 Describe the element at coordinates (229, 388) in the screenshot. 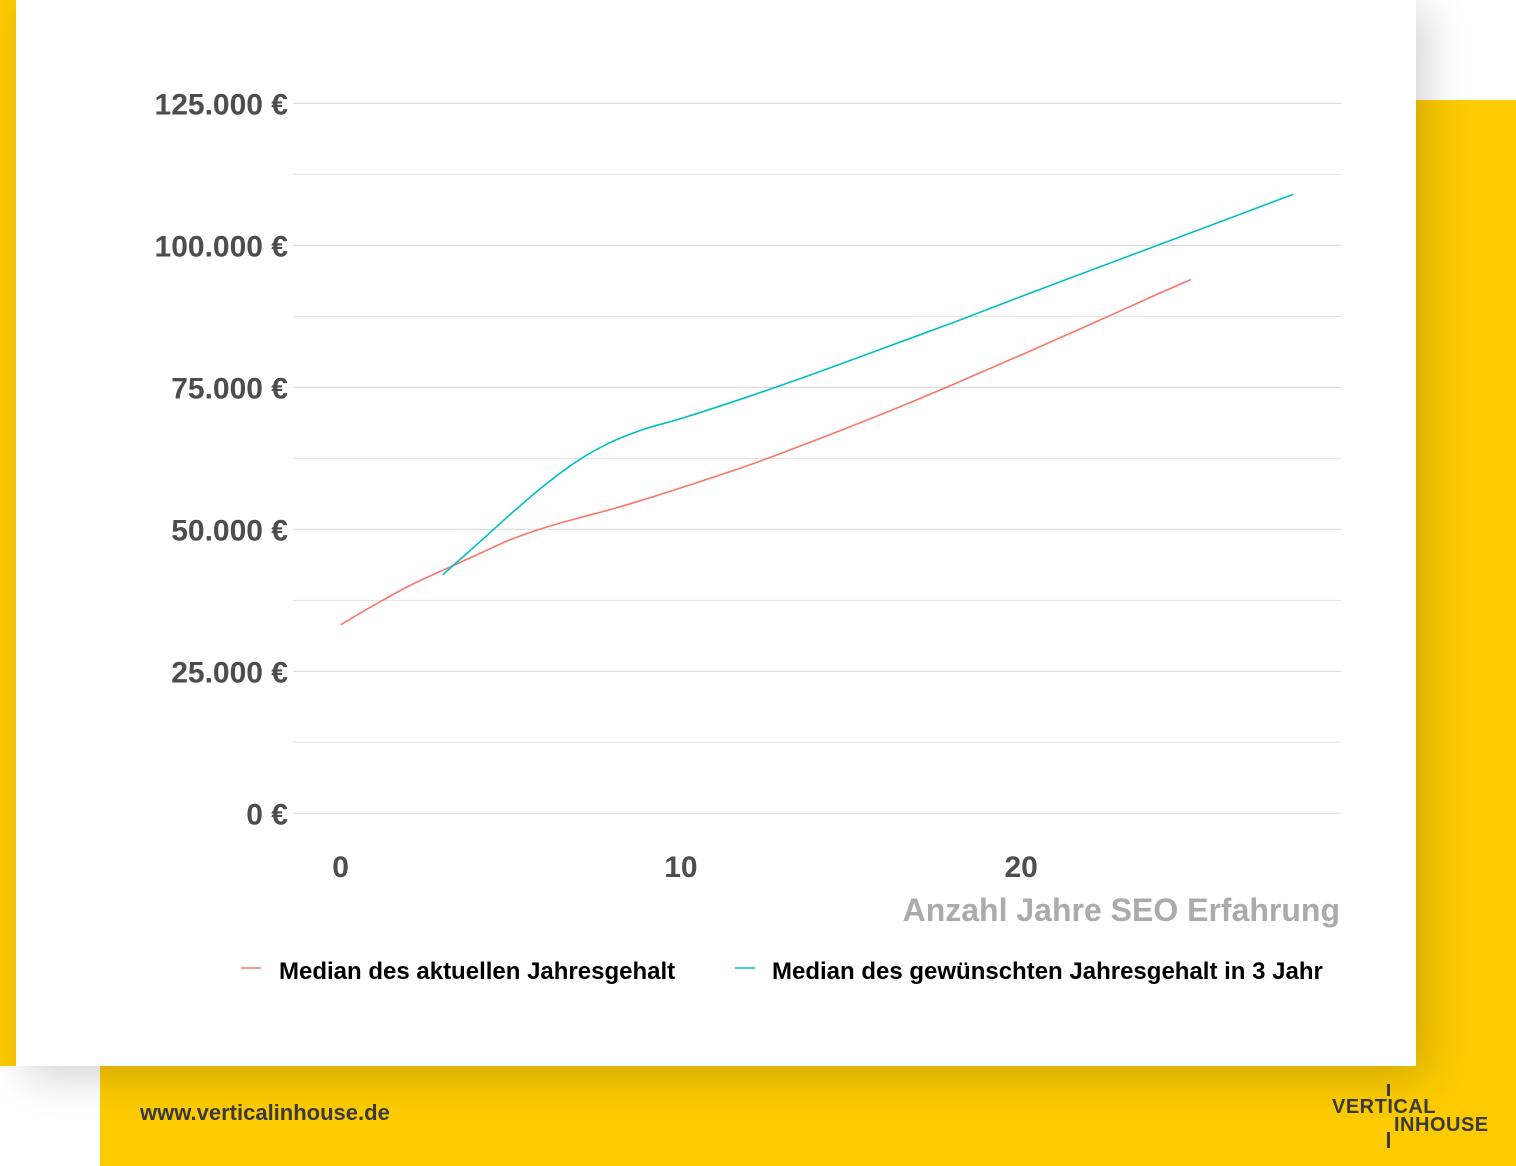

I see `y-tick-label: 75.000 €` at that location.